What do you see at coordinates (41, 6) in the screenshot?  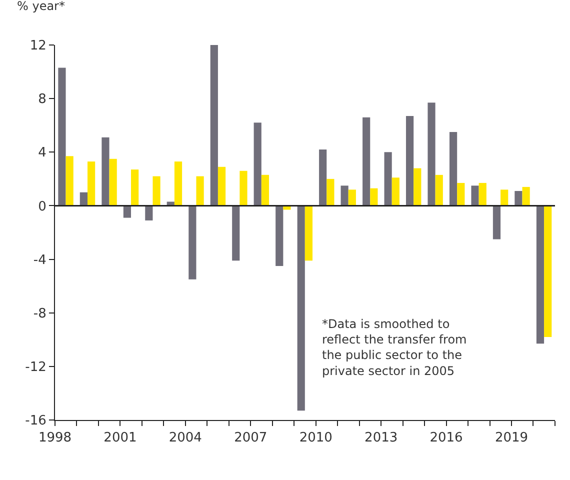 I see `y-axis-title: % year*` at bounding box center [41, 6].